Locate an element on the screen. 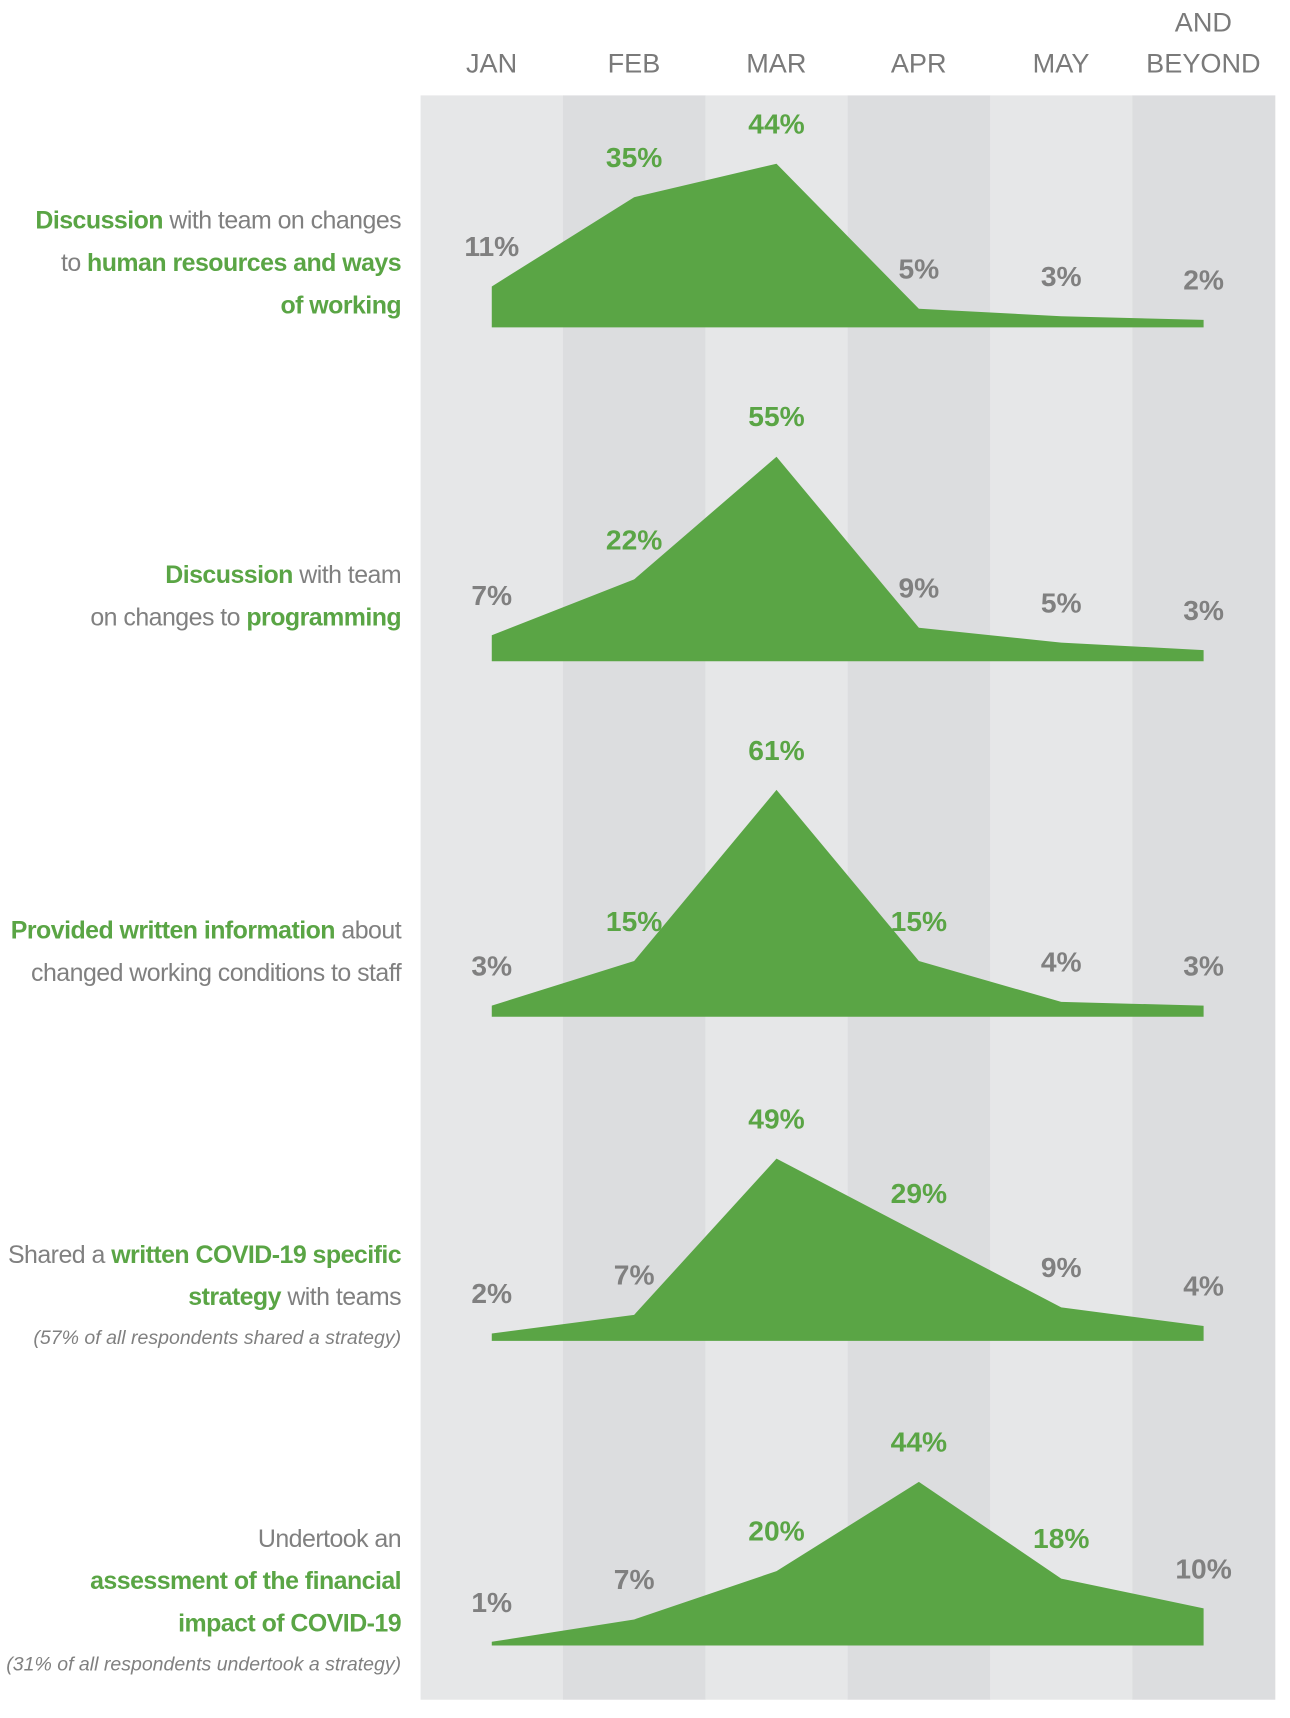  row-label-line: Provided written information about is located at coordinates (206, 930).